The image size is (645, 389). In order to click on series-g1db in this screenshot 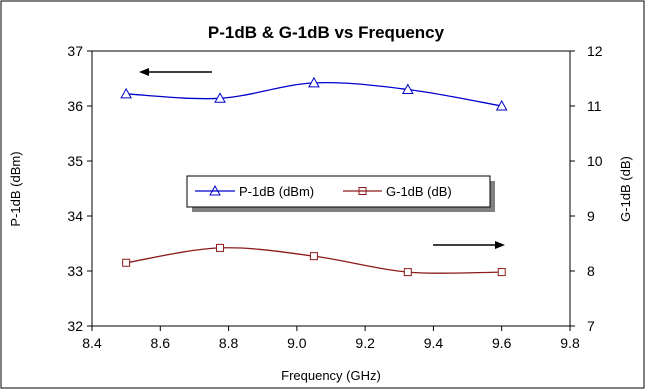, I will do `click(314, 260)`.